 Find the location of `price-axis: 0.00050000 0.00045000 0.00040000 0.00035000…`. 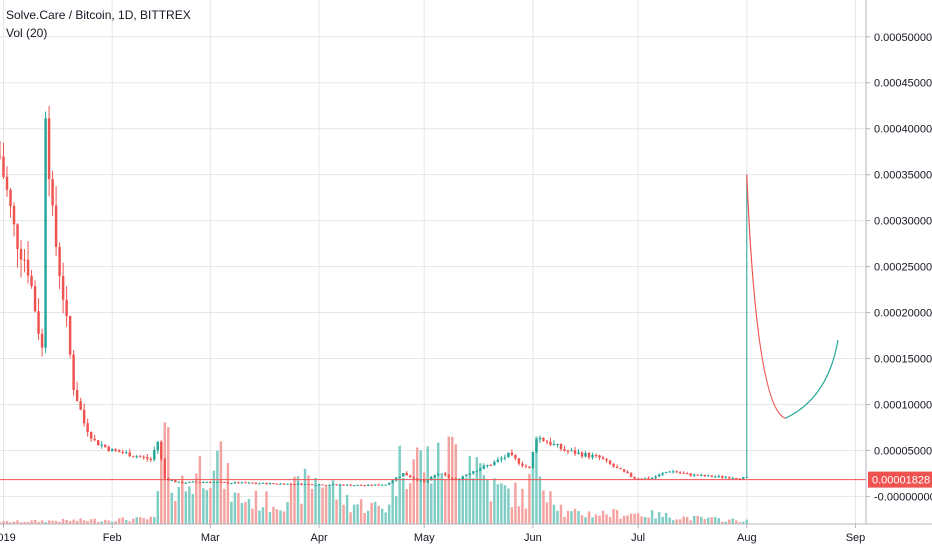

price-axis: 0.00050000 0.00045000 0.00040000 0.00035000… is located at coordinates (898, 262).